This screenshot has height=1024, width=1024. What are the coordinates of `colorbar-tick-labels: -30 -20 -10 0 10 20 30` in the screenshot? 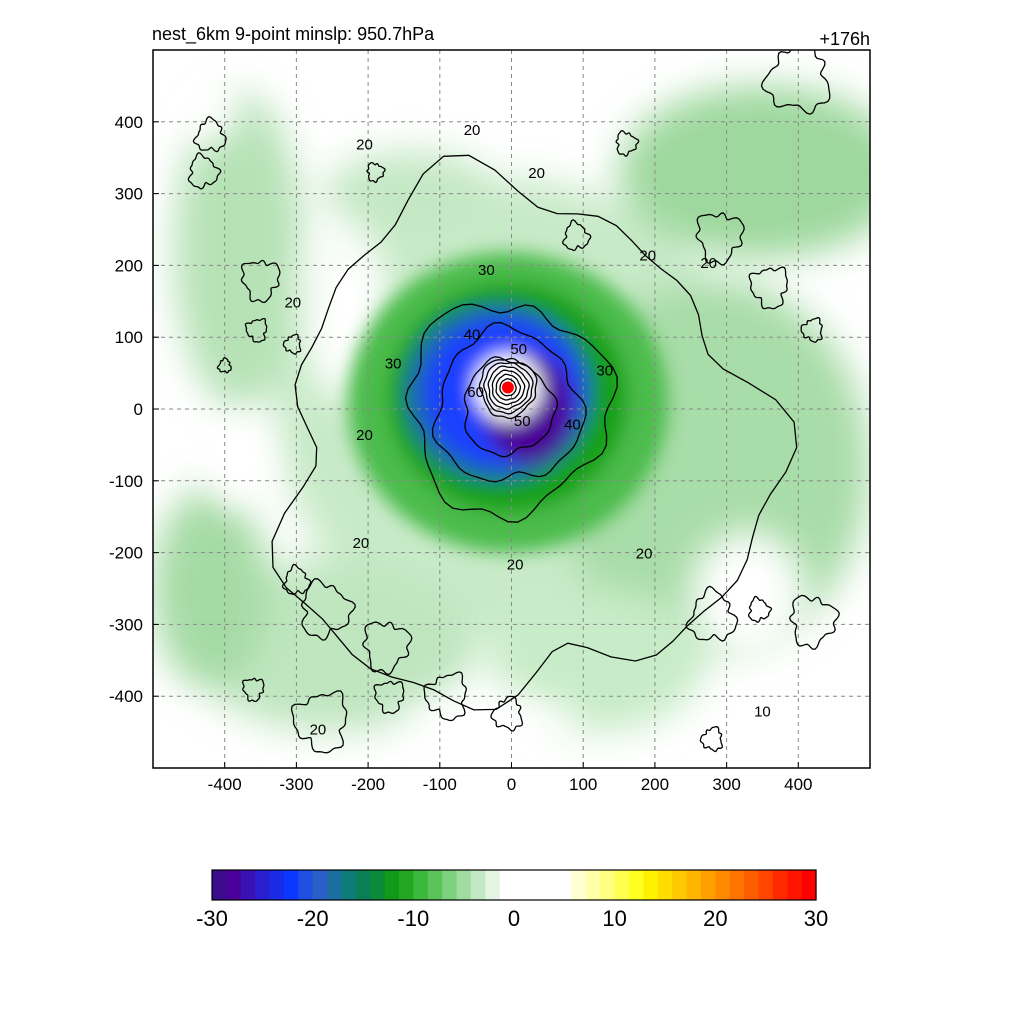 It's located at (512, 918).